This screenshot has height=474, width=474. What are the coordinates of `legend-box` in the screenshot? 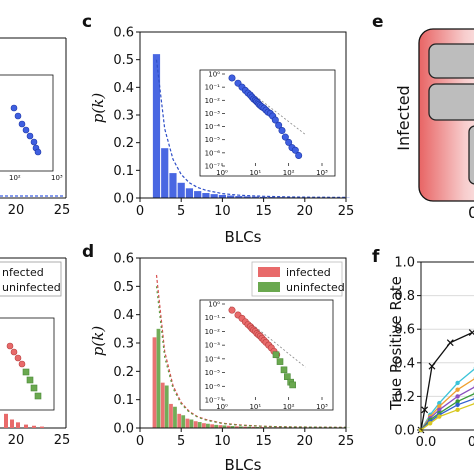 It's located at (31, 279).